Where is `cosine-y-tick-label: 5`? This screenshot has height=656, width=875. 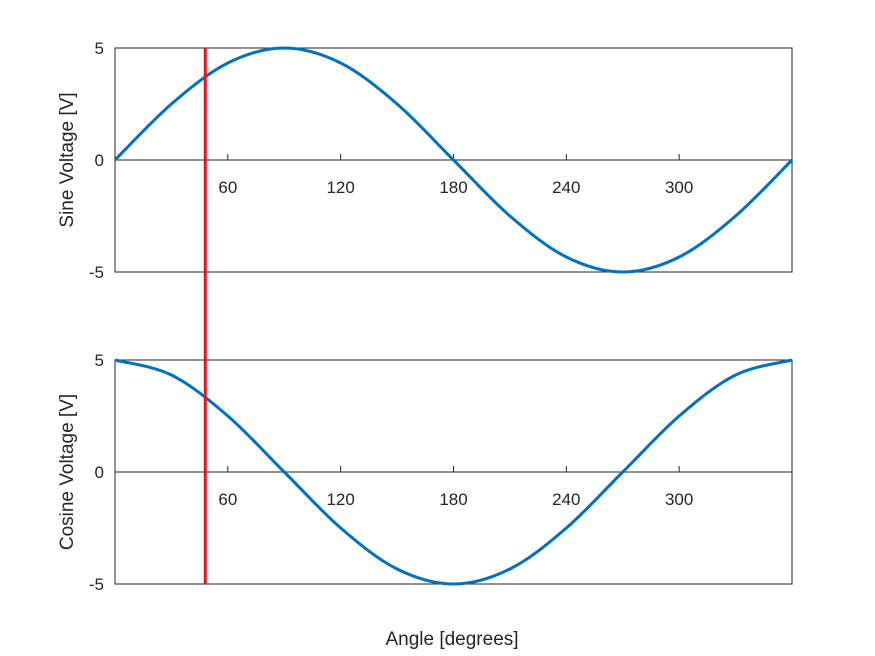 cosine-y-tick-label: 5 is located at coordinates (99, 360).